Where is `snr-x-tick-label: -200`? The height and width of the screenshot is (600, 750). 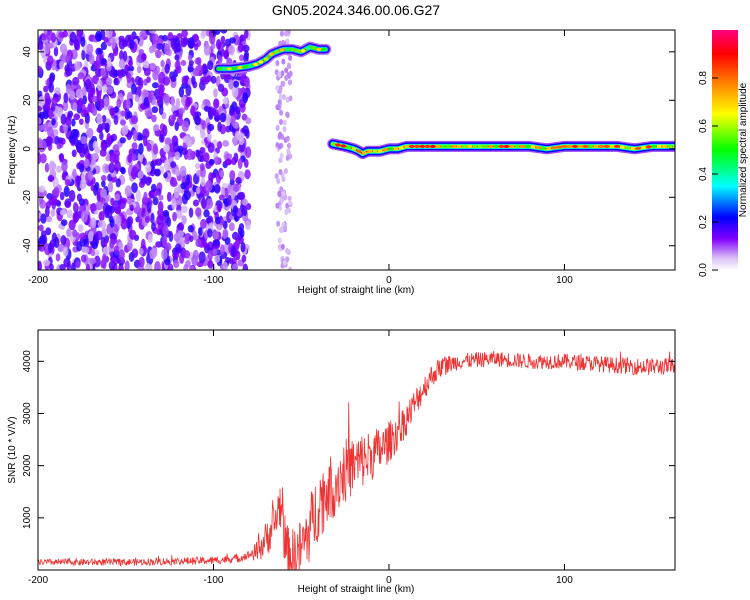 snr-x-tick-label: -200 is located at coordinates (38, 580).